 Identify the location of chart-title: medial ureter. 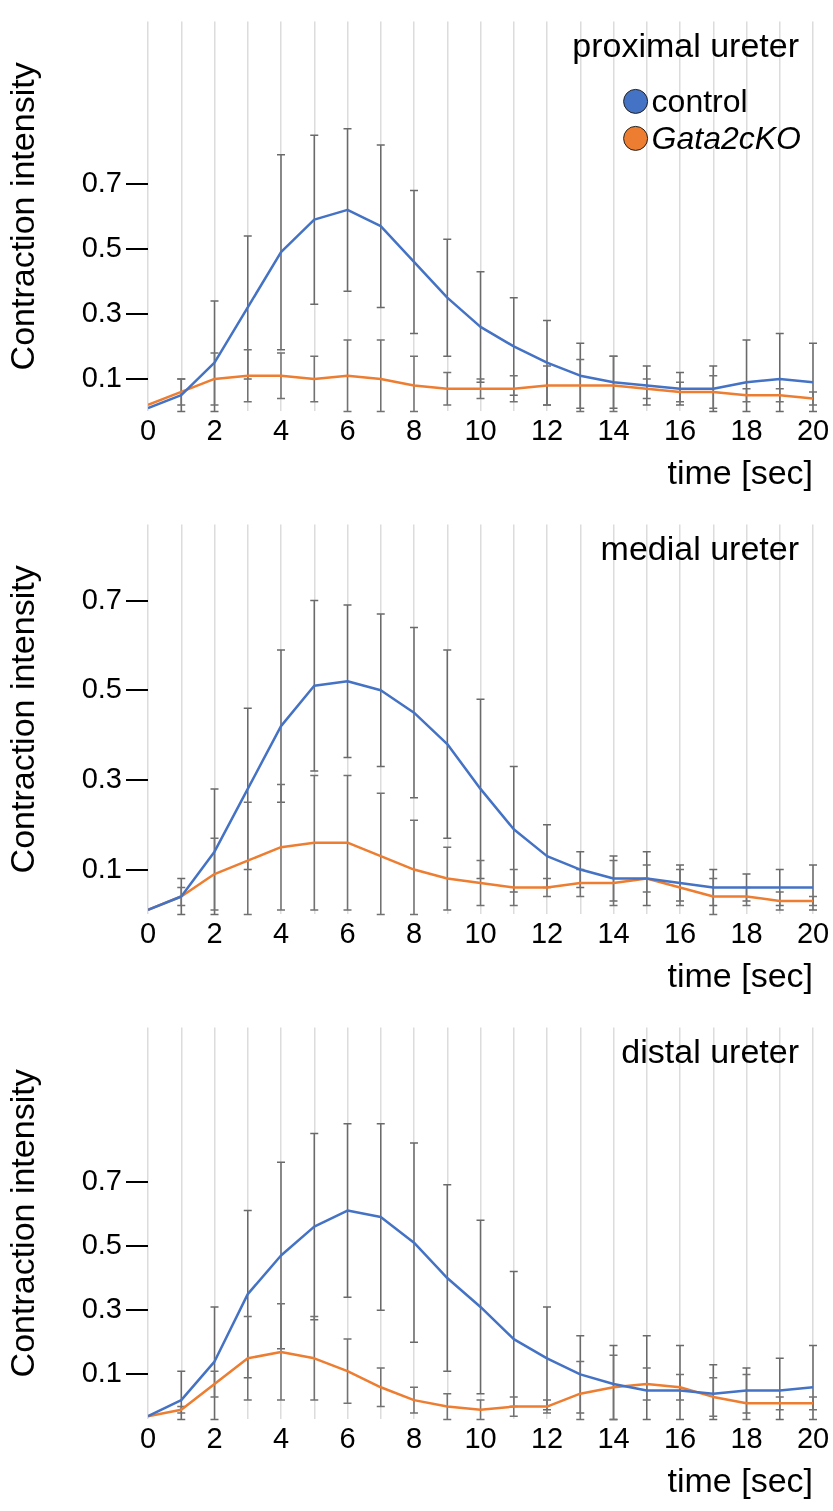
(699, 548).